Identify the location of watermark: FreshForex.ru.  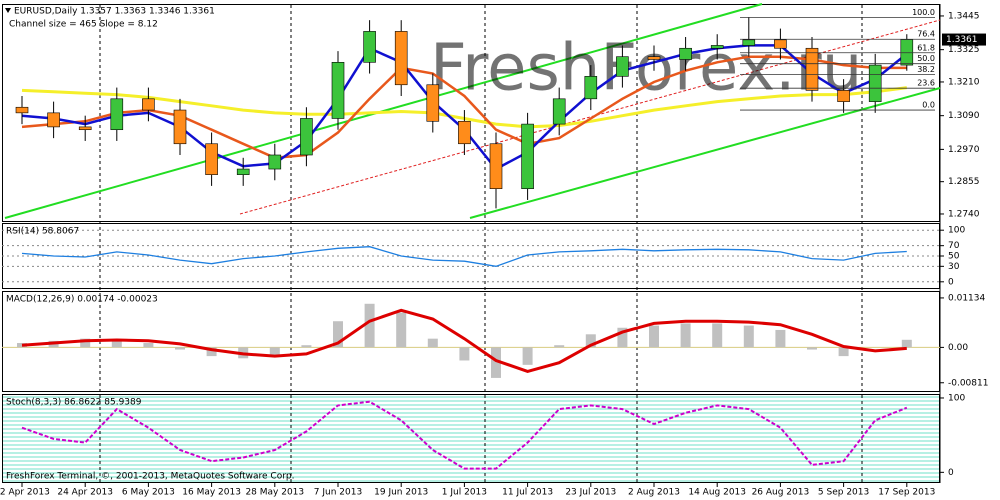
(646, 69).